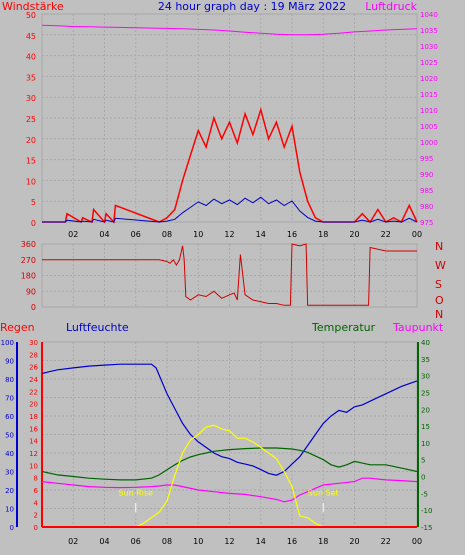 This screenshot has height=555, width=465. I want to click on direction-tick-label: 270, so click(28, 260).